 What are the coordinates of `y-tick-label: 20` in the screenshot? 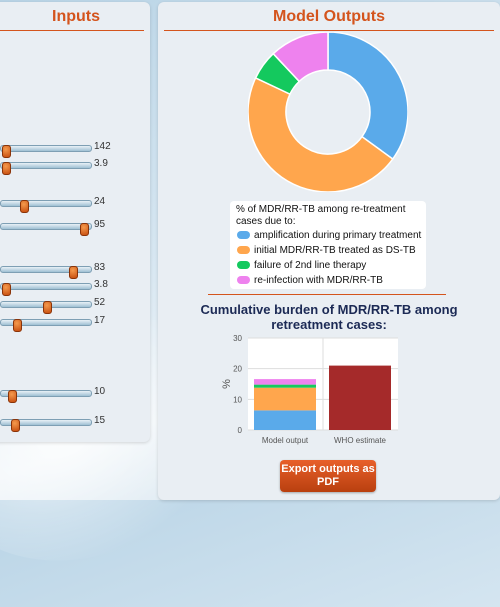 It's located at (237, 369).